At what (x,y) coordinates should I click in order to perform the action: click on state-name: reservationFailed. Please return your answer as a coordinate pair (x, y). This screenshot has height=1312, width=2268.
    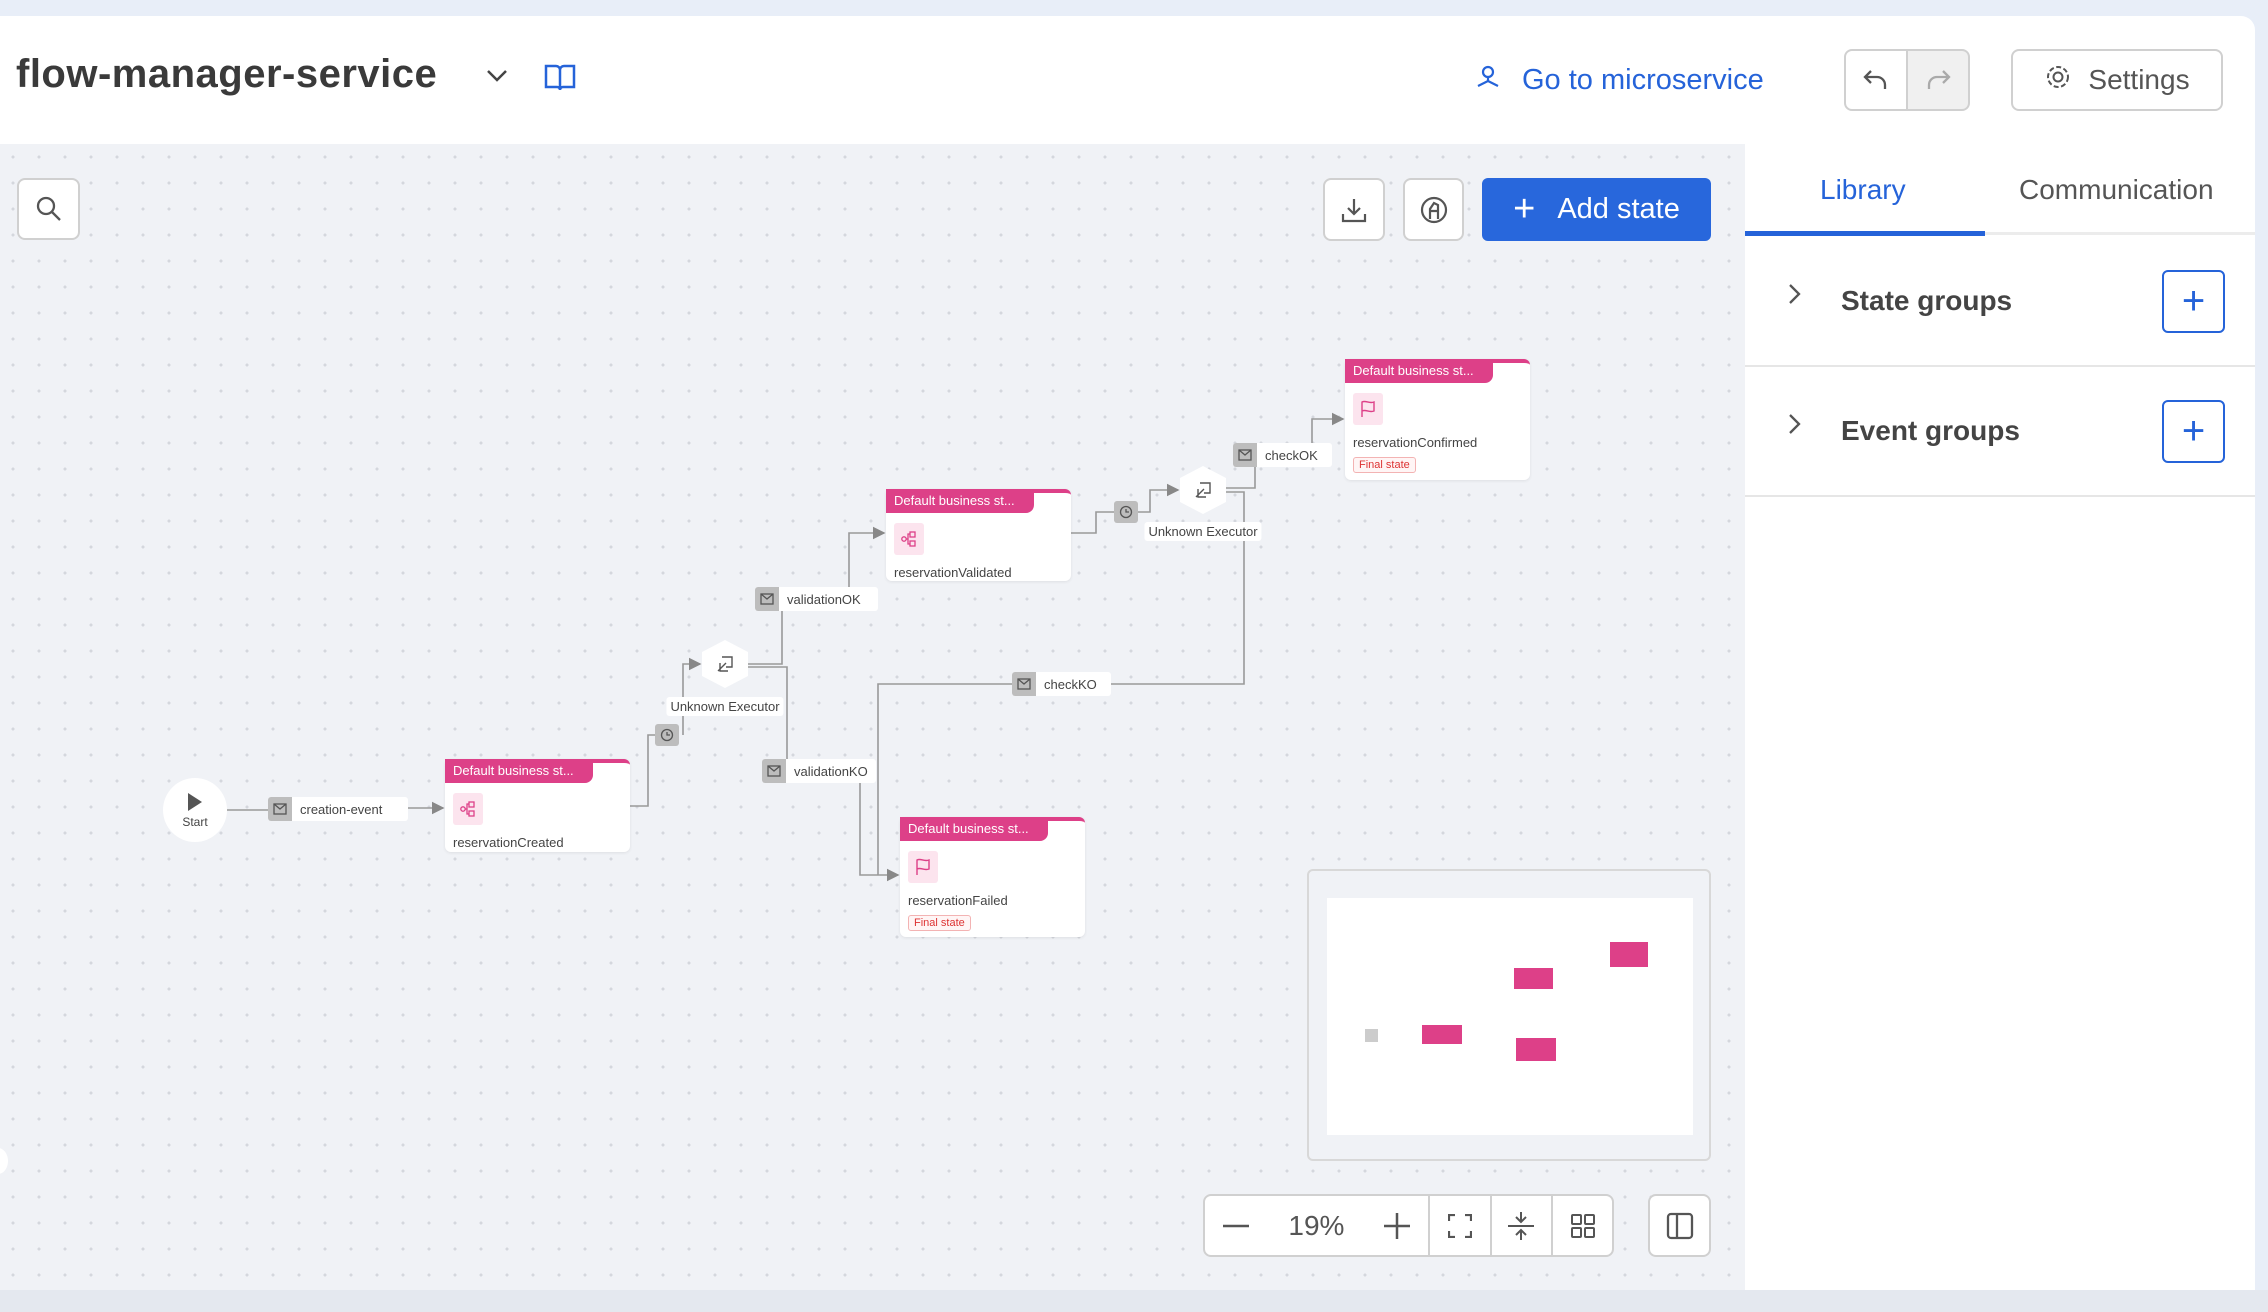
    Looking at the image, I should click on (958, 900).